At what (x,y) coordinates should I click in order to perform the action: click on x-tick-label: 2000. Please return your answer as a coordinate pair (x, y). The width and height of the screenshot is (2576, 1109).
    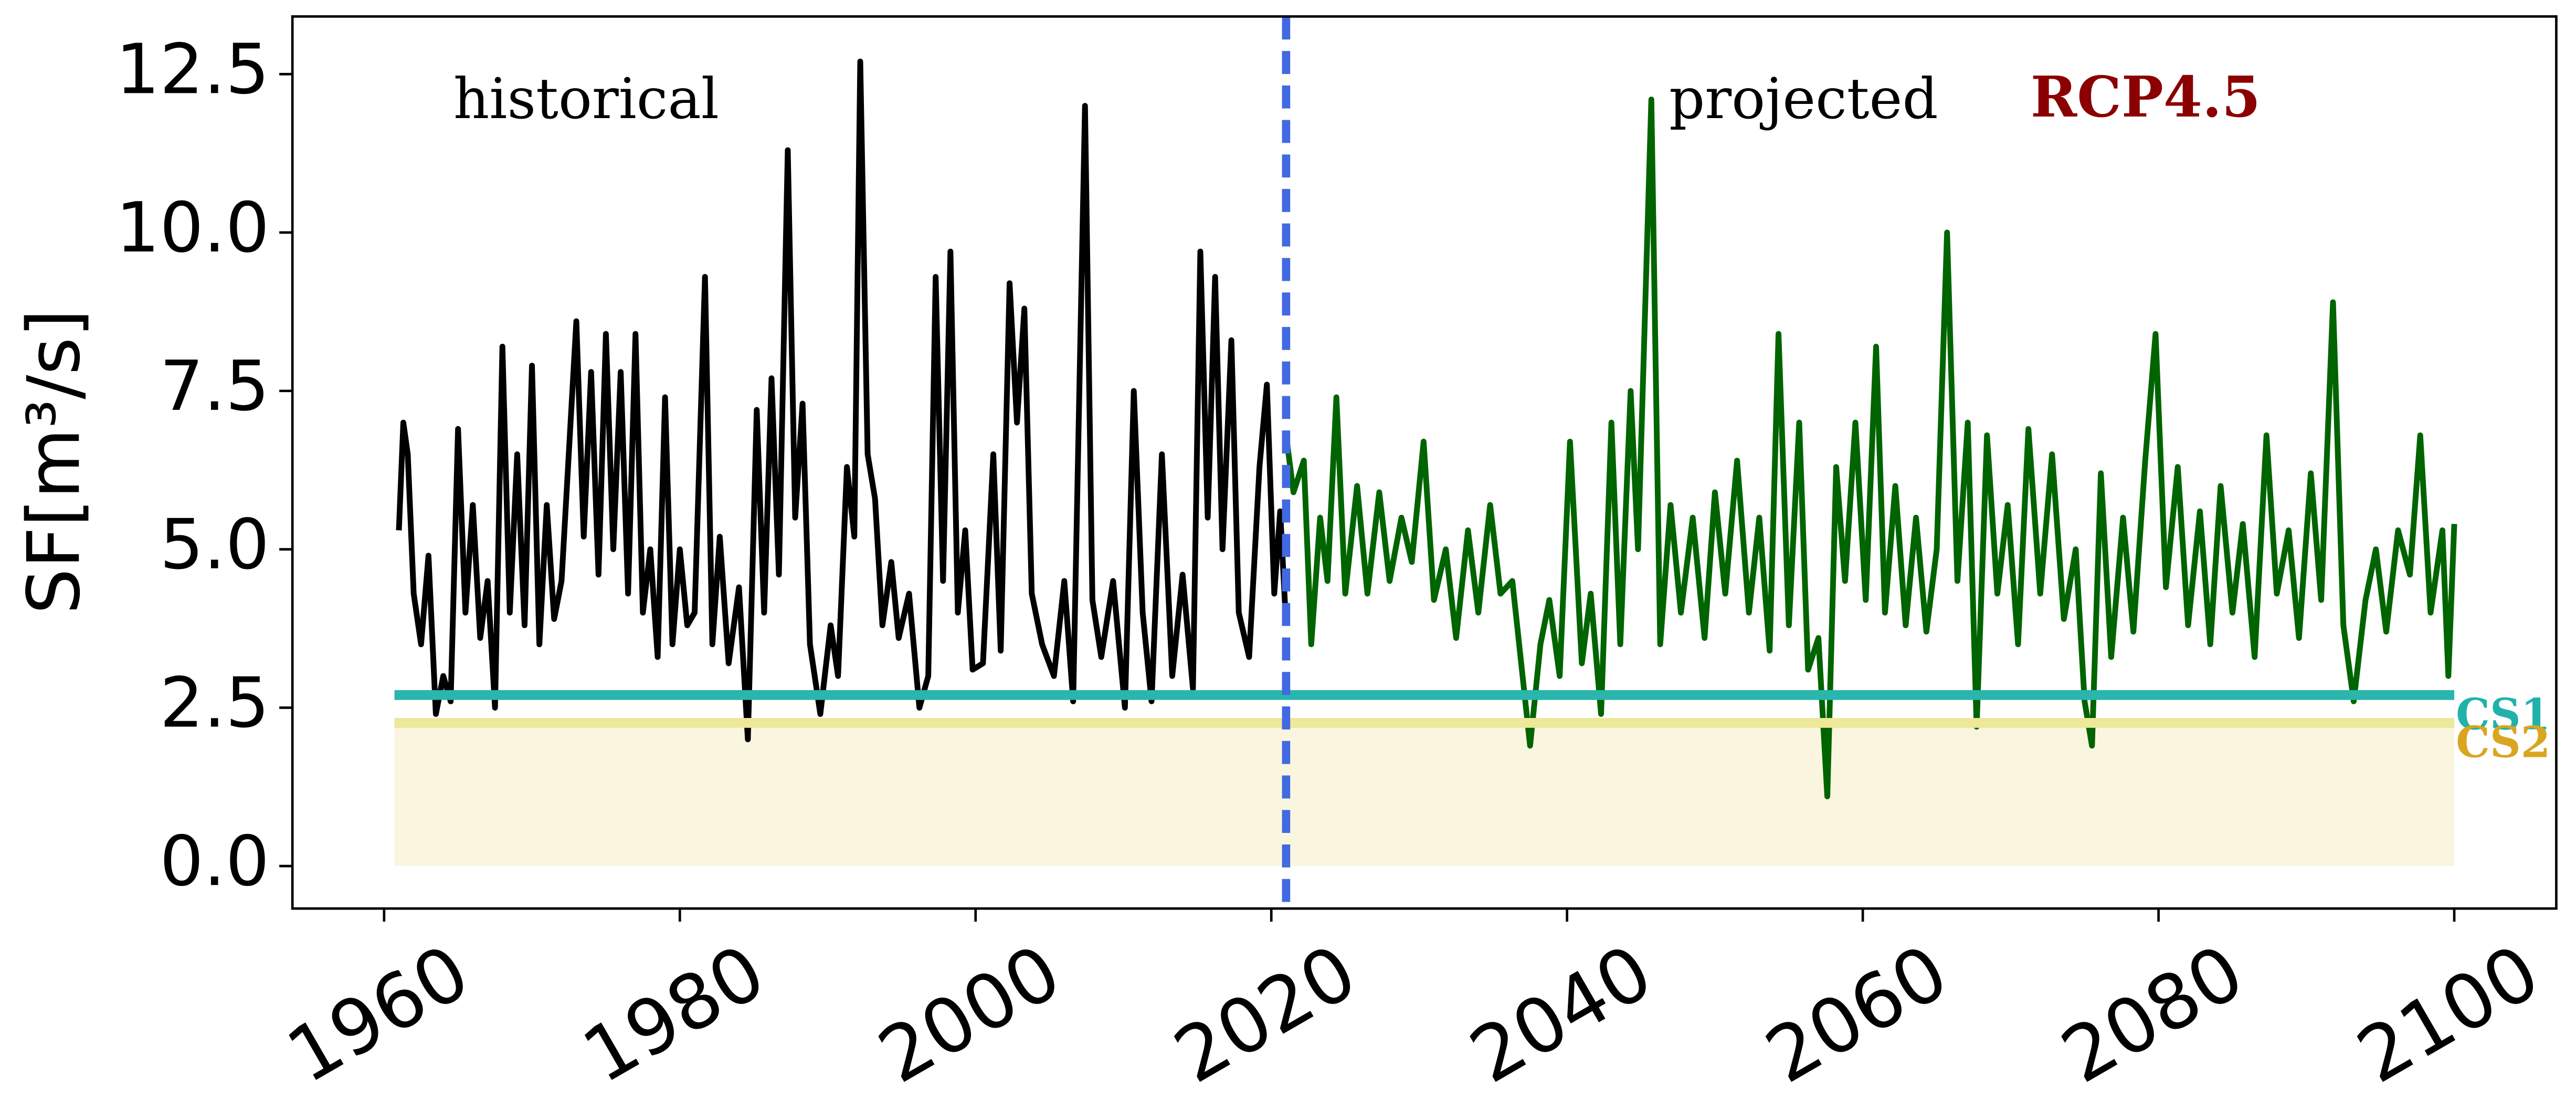
    Looking at the image, I should click on (969, 1013).